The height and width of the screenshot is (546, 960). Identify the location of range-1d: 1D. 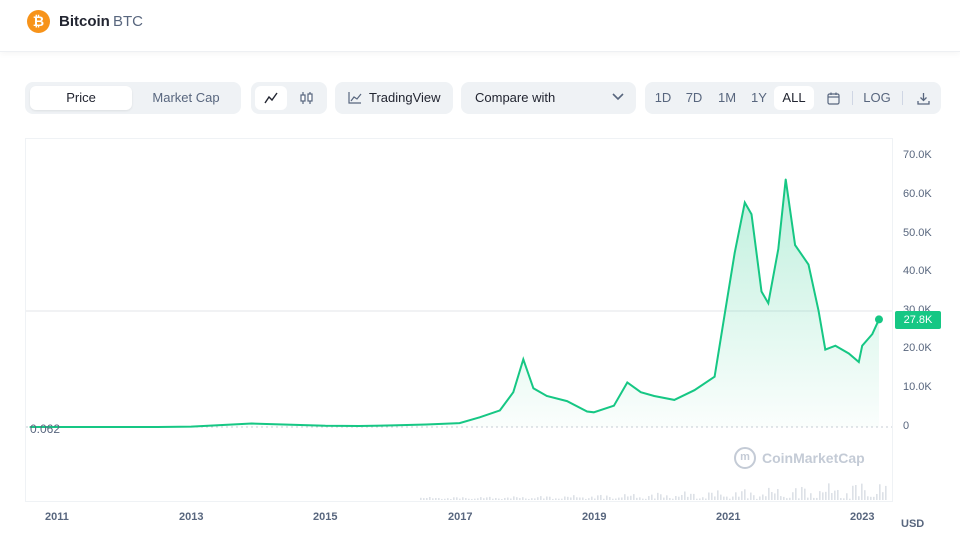
(663, 97).